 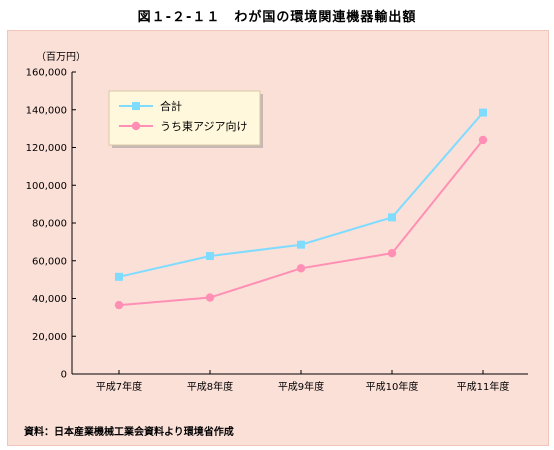 What do you see at coordinates (184, 118) in the screenshot?
I see `legend-box` at bounding box center [184, 118].